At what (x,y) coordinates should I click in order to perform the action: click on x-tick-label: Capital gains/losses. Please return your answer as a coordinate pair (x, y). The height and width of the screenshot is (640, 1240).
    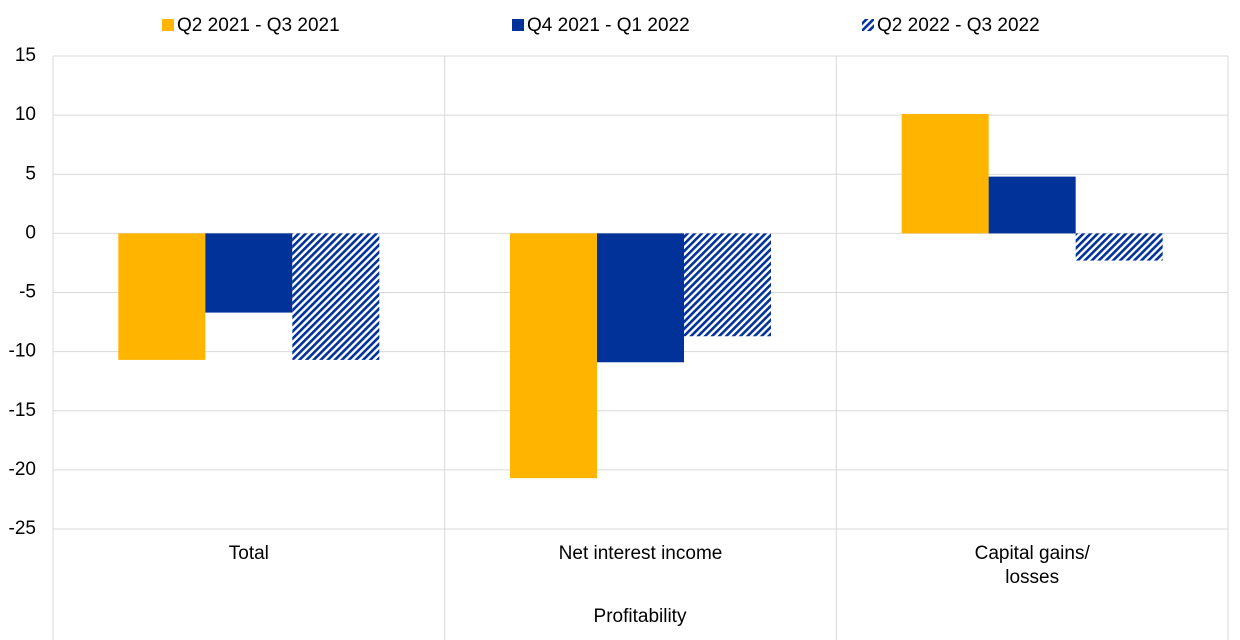
    Looking at the image, I should click on (1033, 565).